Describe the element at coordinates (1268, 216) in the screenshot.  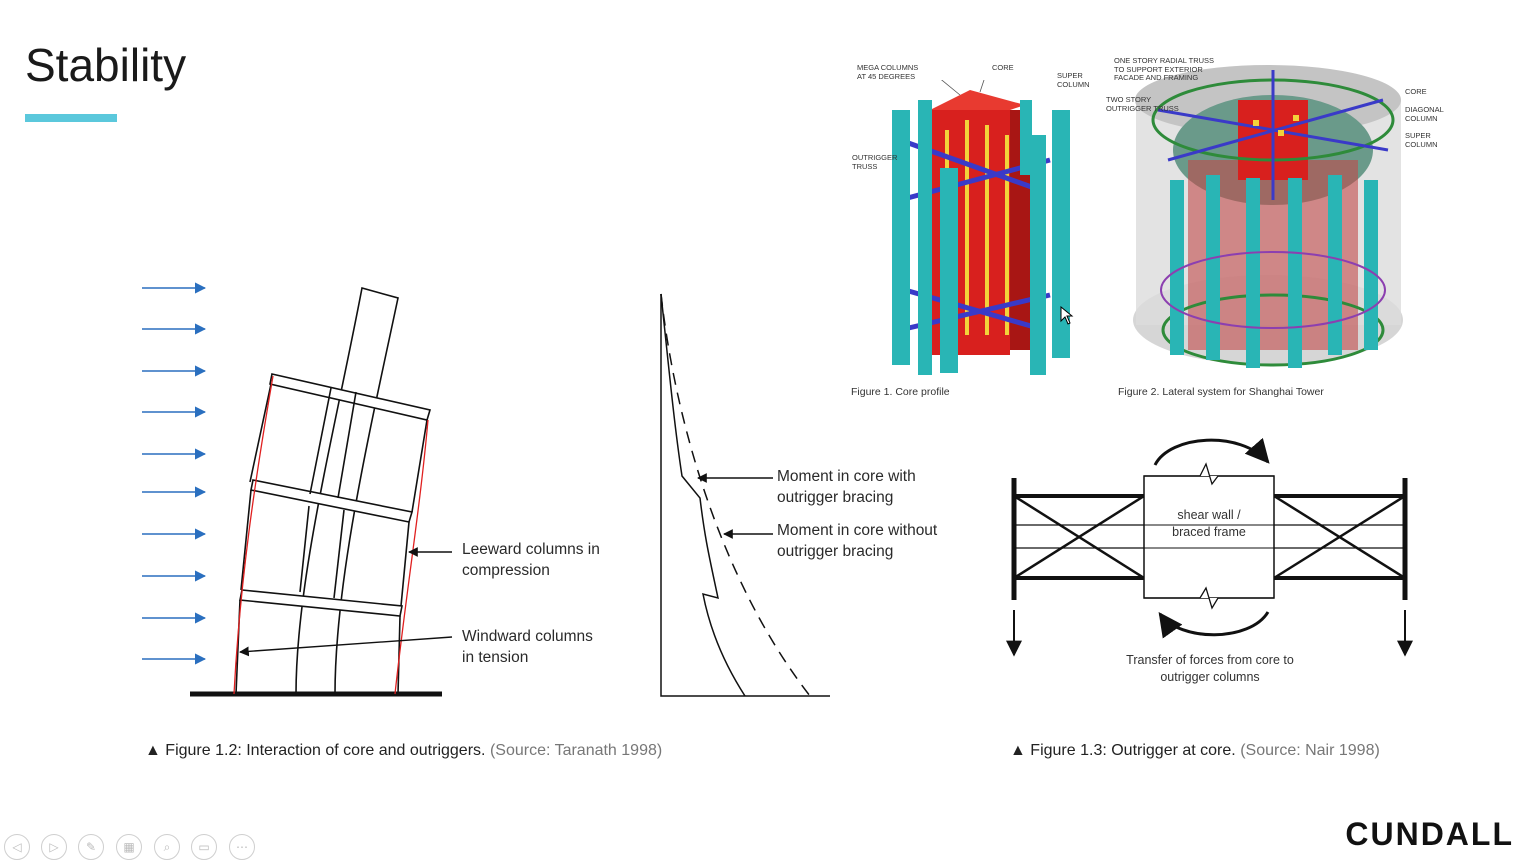
I see `shanghai-tower-render` at that location.